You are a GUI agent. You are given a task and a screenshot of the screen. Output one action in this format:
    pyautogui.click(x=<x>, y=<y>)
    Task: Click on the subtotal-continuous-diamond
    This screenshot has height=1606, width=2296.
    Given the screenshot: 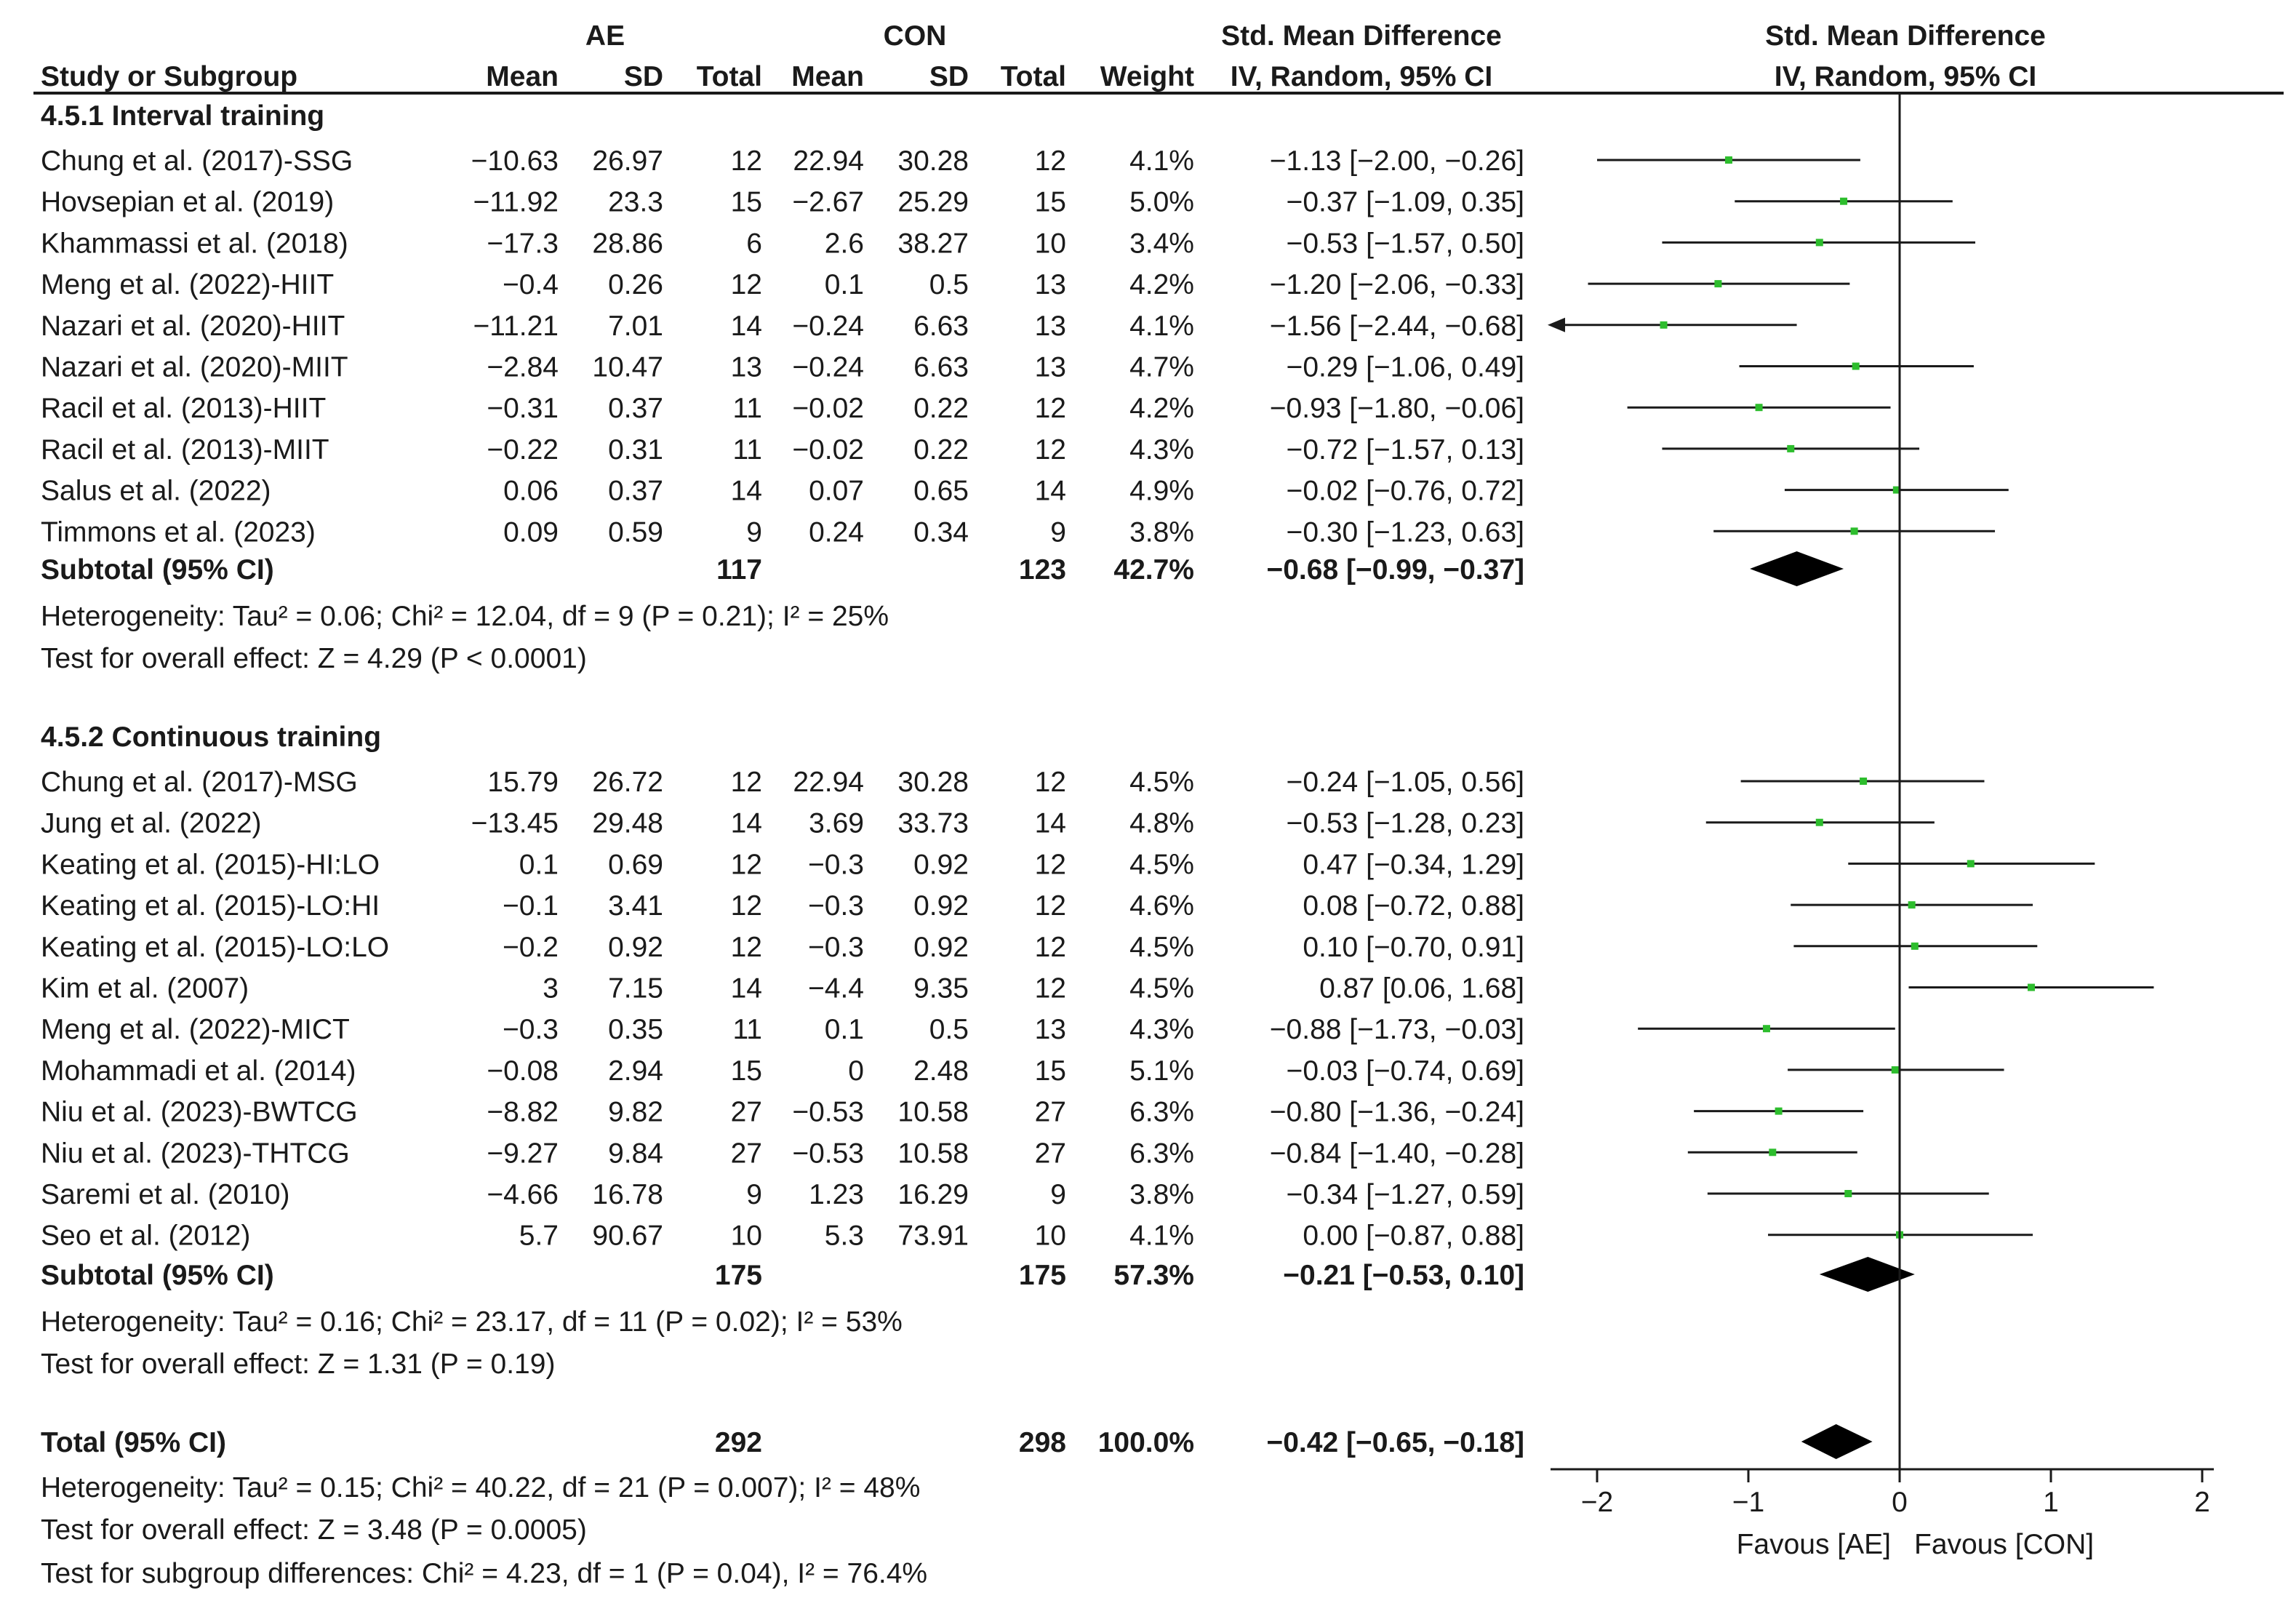 What is the action you would take?
    pyautogui.click(x=1867, y=1274)
    